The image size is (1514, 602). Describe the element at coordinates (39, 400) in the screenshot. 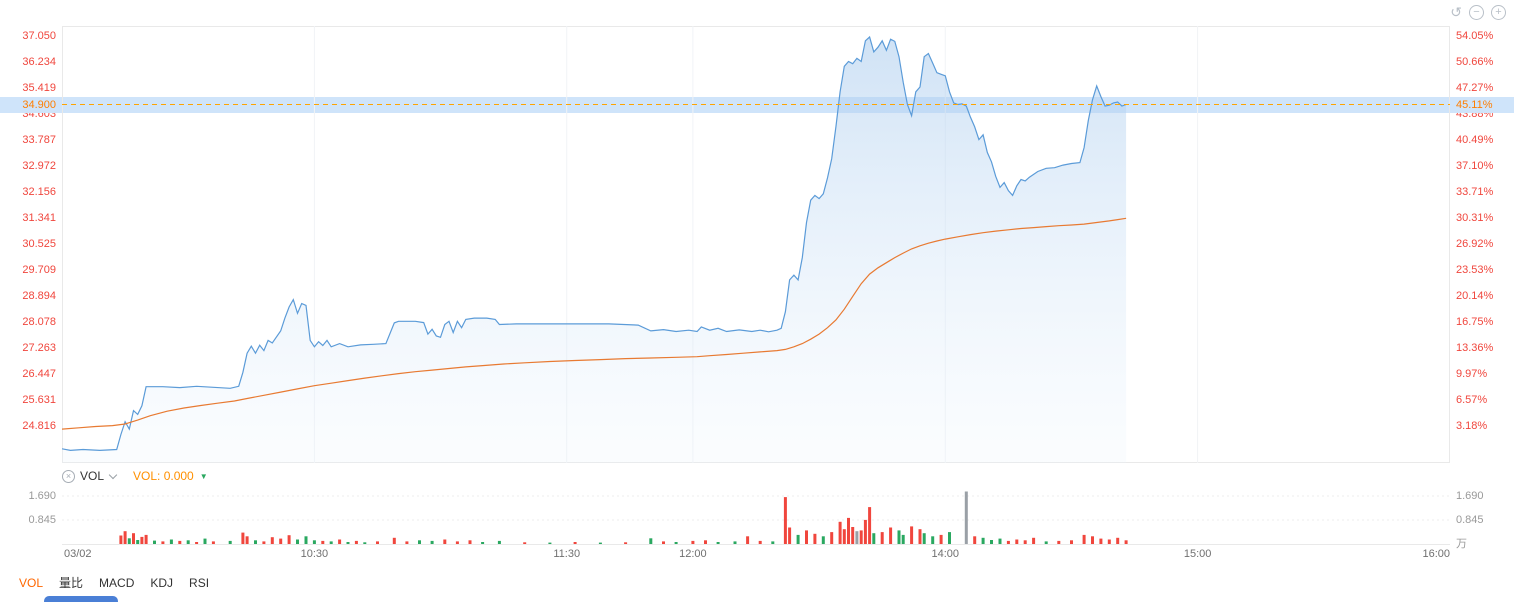

I see `y-axis-price-label: 25.631` at that location.